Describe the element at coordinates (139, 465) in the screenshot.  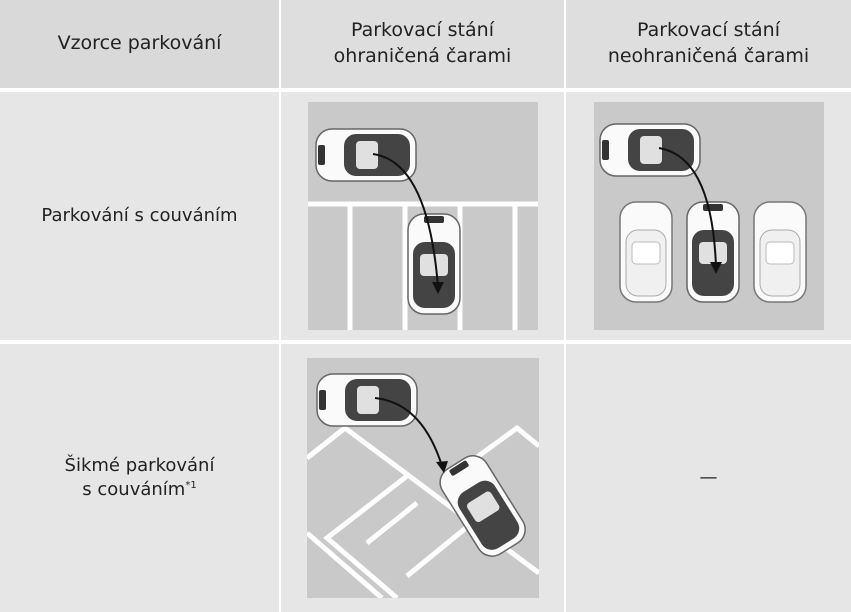
I see `pattern-line: Šikmé parkování` at that location.